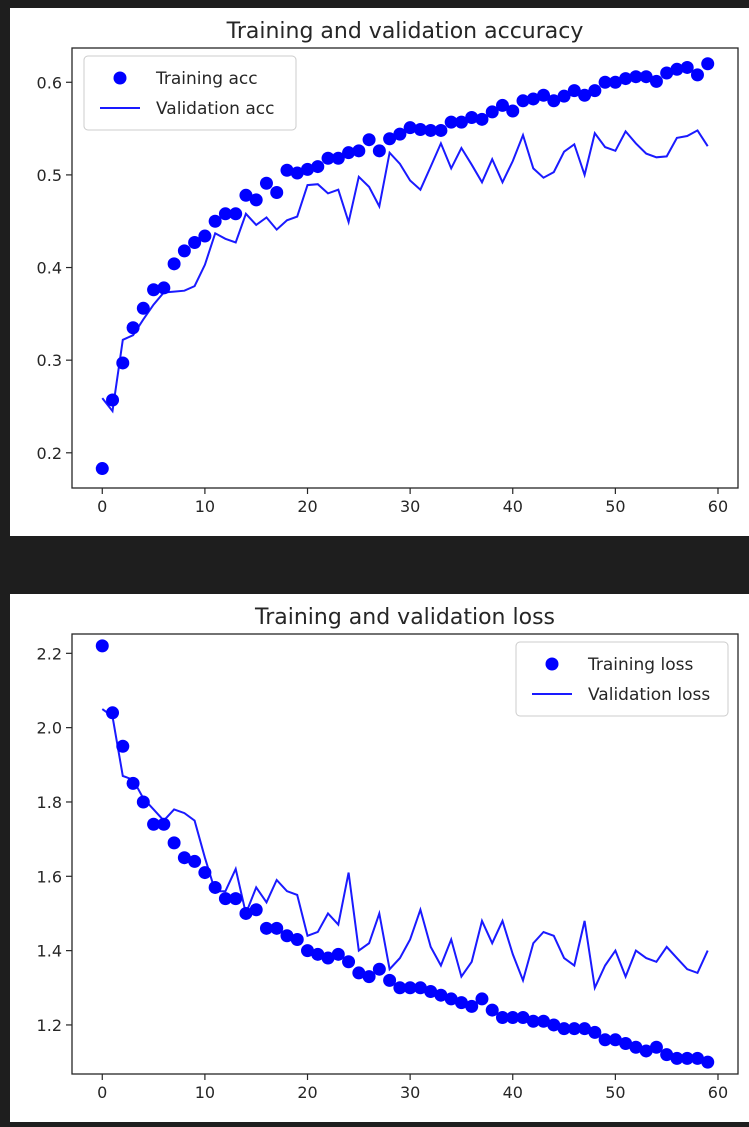 This screenshot has width=749, height=1127. What do you see at coordinates (513, 506) in the screenshot?
I see `x-tick-label: 40` at bounding box center [513, 506].